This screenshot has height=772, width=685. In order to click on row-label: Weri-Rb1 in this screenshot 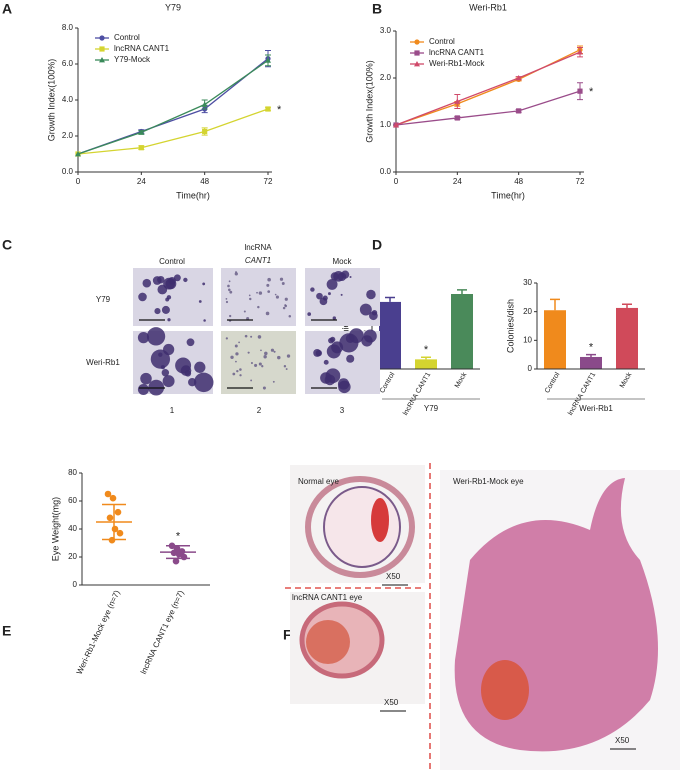, I will do `click(103, 362)`.